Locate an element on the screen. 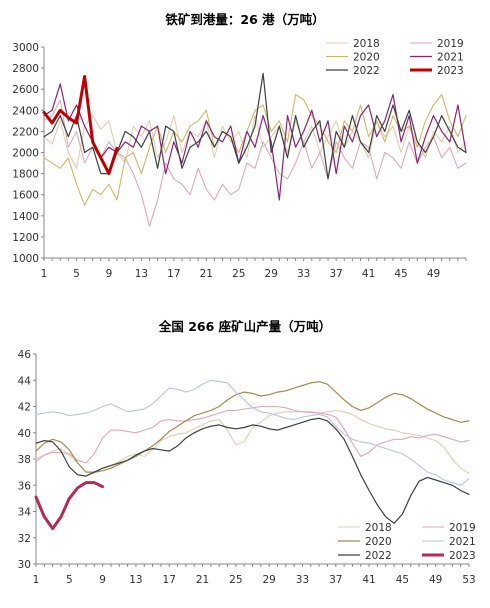  y-tick-label: 1200 is located at coordinates (25, 238).